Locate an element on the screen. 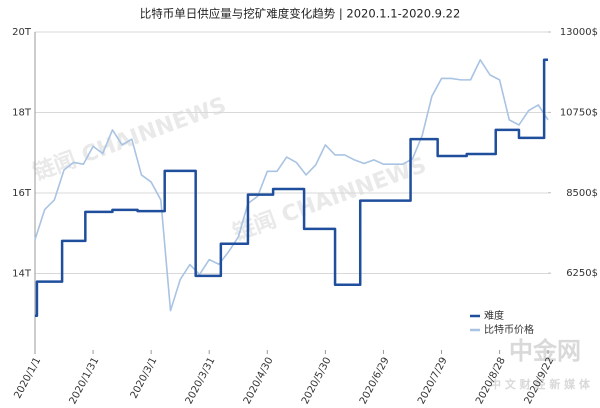 The height and width of the screenshot is (408, 600). legend-label: 难度 is located at coordinates (494, 315).